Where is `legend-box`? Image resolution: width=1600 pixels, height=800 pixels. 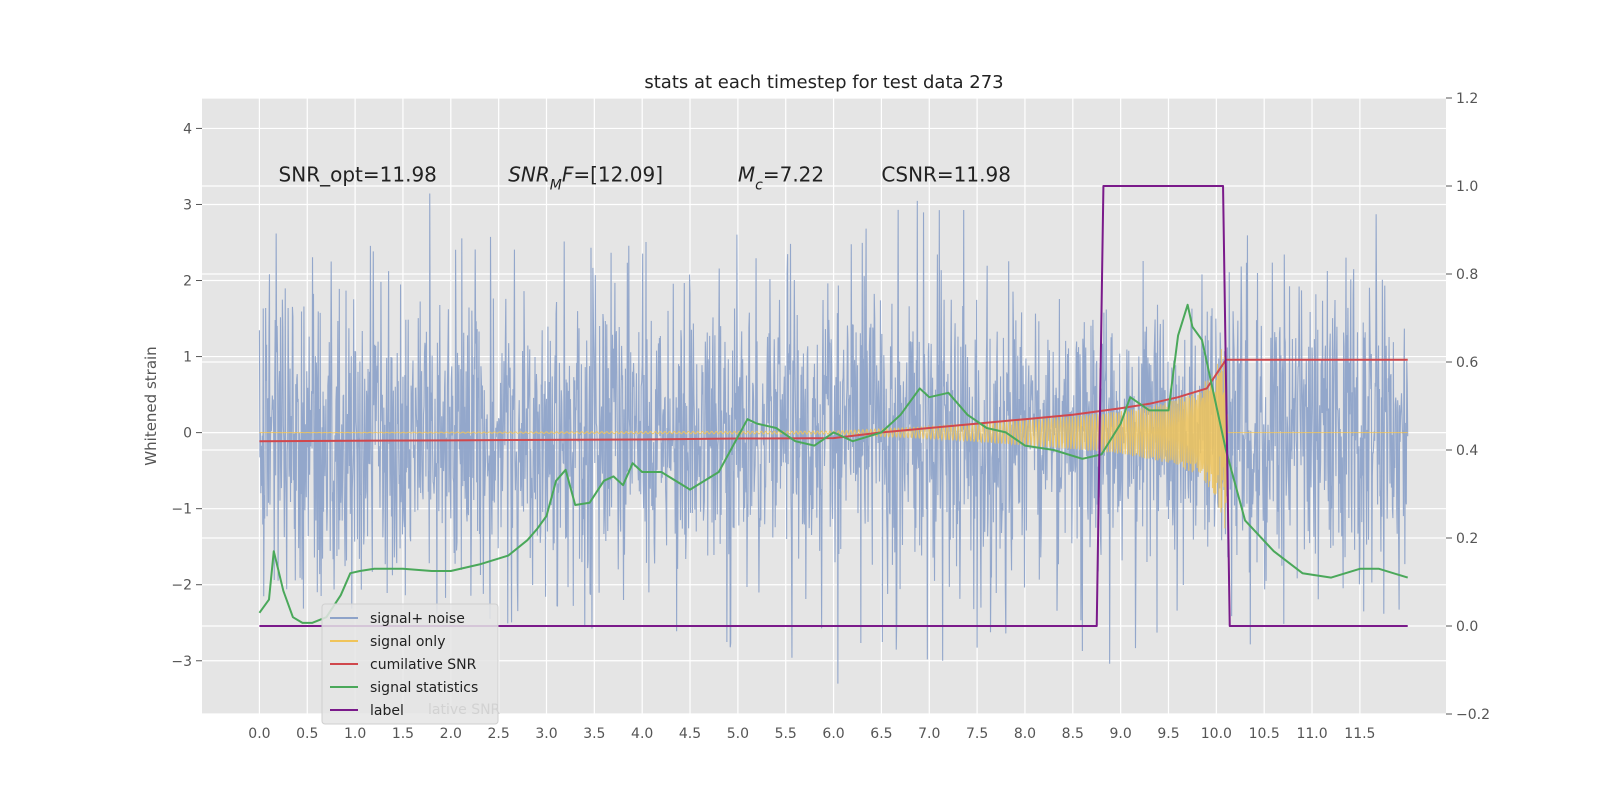 legend-box is located at coordinates (410, 664).